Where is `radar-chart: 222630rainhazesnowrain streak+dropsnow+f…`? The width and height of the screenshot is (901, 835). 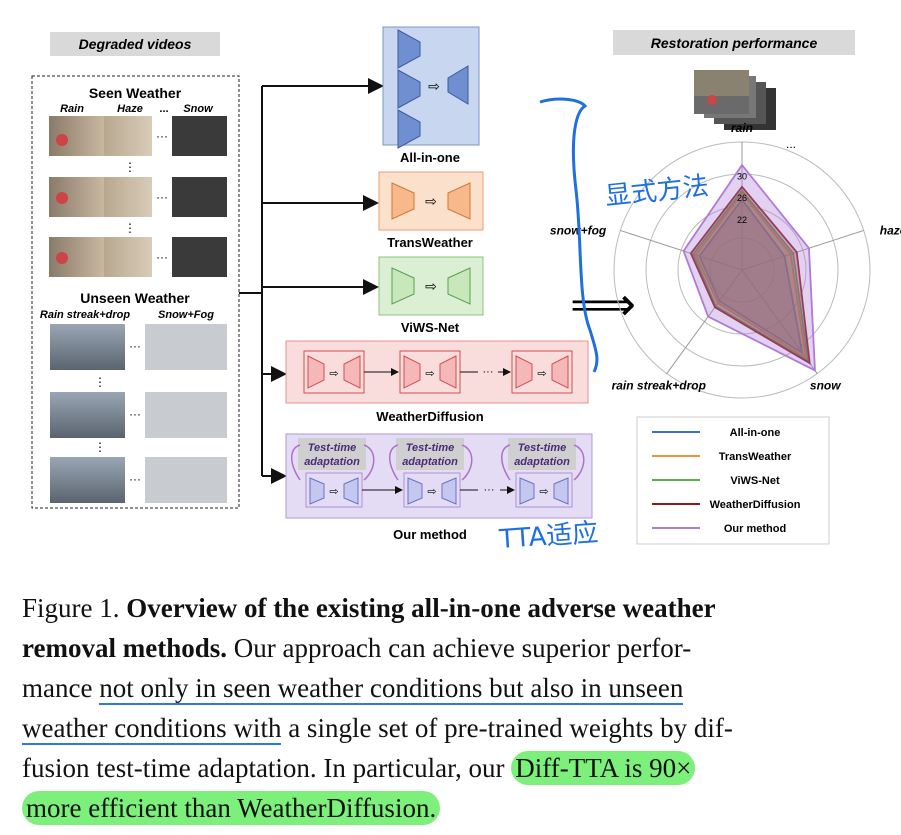
radar-chart: 222630rainhazesnowrain streak+dropsnow+f… is located at coordinates (725, 260).